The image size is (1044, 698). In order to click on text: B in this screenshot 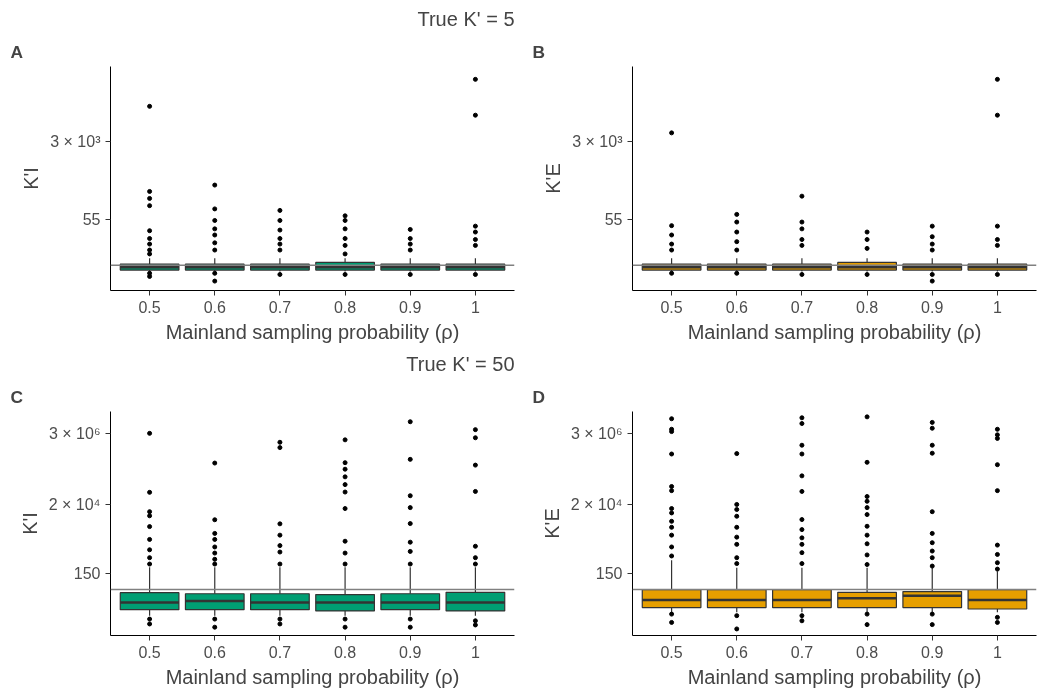, I will do `click(539, 51)`.